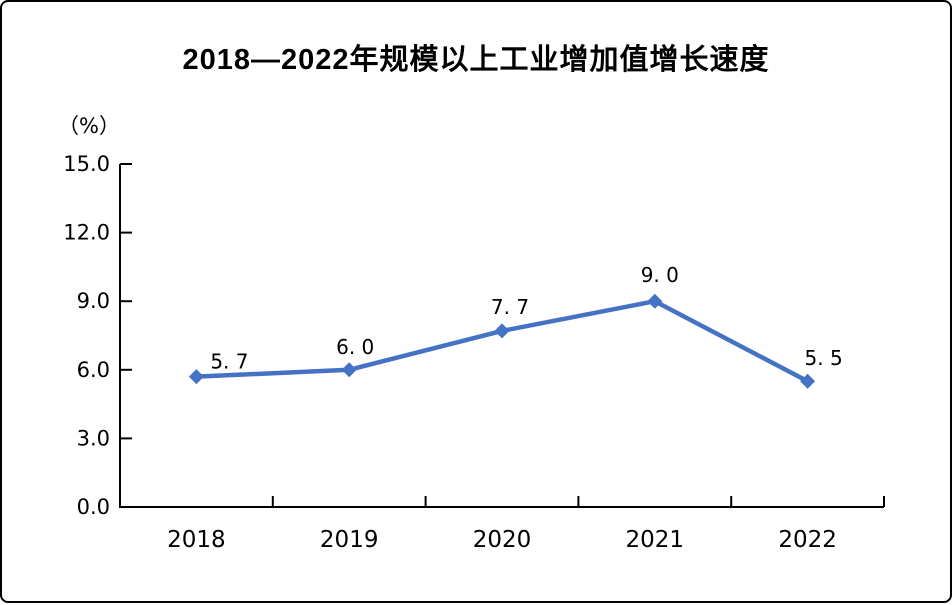 The width and height of the screenshot is (952, 605). I want to click on data-point-label: 6. 0, so click(355, 347).